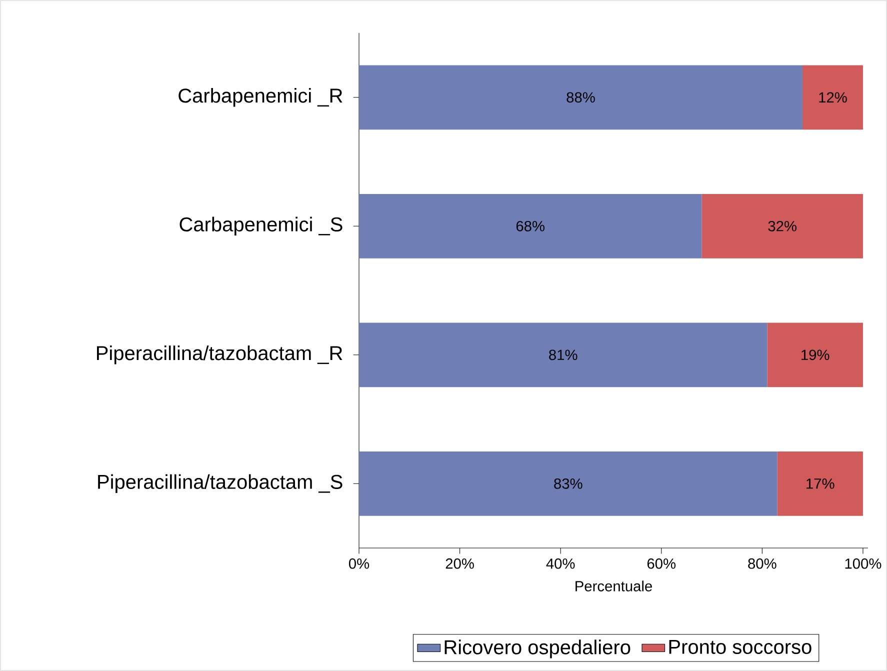  I want to click on x-tick-label: 80%, so click(762, 563).